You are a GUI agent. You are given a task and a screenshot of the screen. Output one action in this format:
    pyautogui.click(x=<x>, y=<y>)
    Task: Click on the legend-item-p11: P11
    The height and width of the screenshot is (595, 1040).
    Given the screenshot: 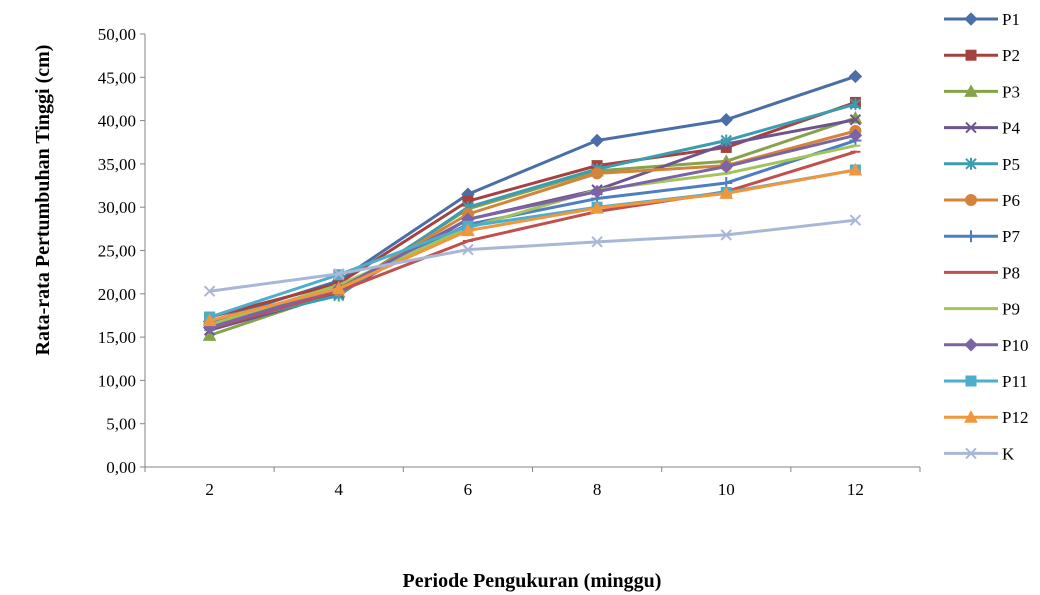 What is the action you would take?
    pyautogui.click(x=986, y=381)
    